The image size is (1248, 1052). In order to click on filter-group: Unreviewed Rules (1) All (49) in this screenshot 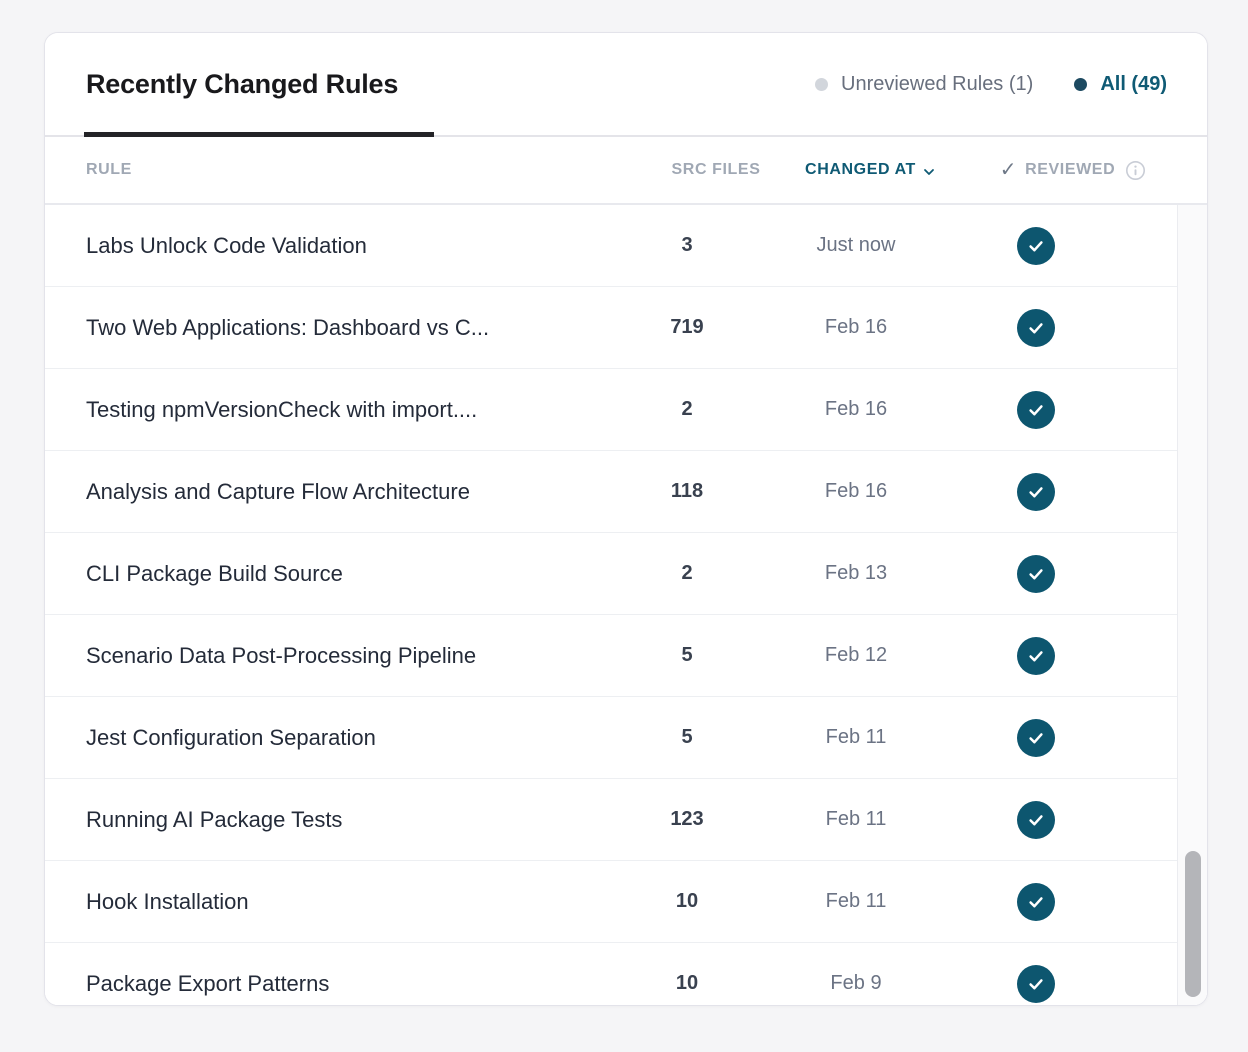, I will do `click(991, 84)`.